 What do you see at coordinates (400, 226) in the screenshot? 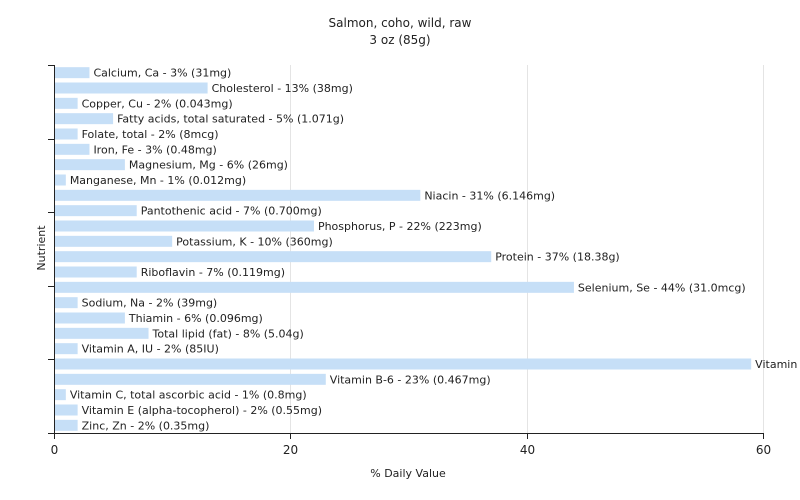
I see `bar-label: Phosphorus, P - 22% (223mg)` at bounding box center [400, 226].